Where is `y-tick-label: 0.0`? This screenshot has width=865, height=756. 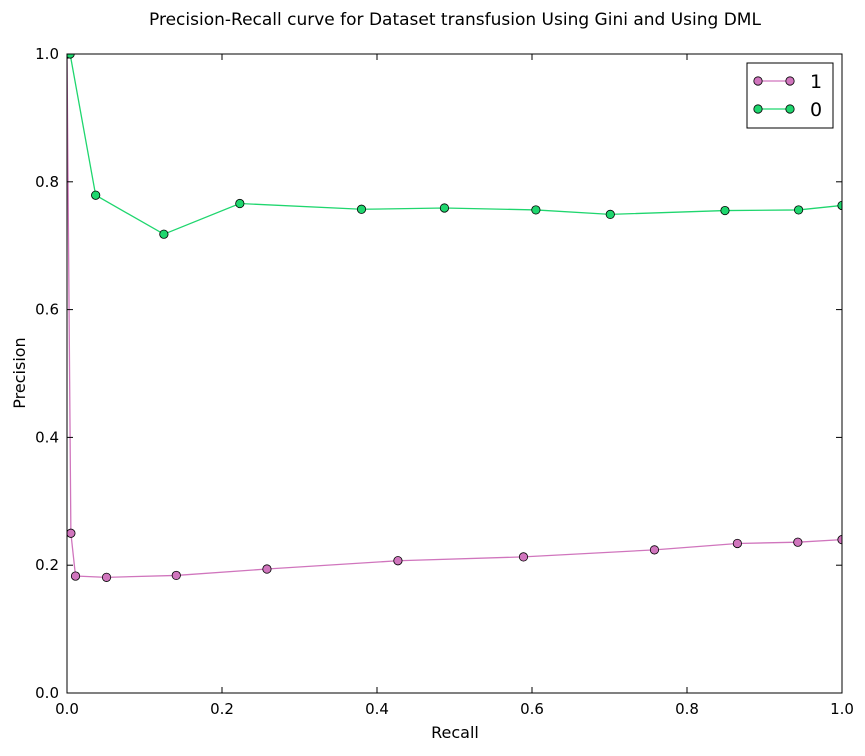
y-tick-label: 0.0 is located at coordinates (47, 693).